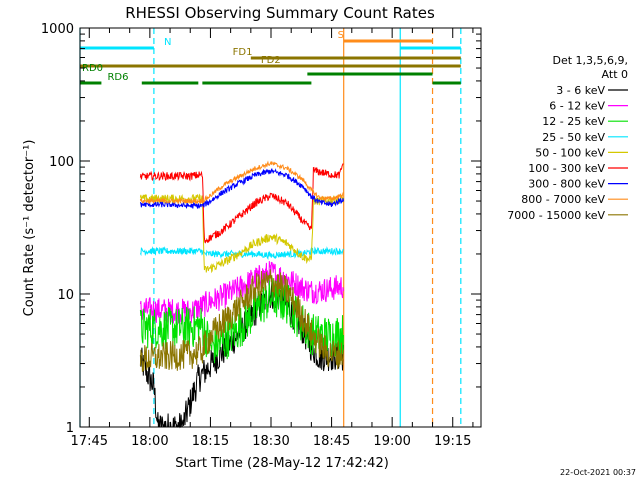 This screenshot has height=480, width=640. I want to click on y-tick-label: 100, so click(61, 162).